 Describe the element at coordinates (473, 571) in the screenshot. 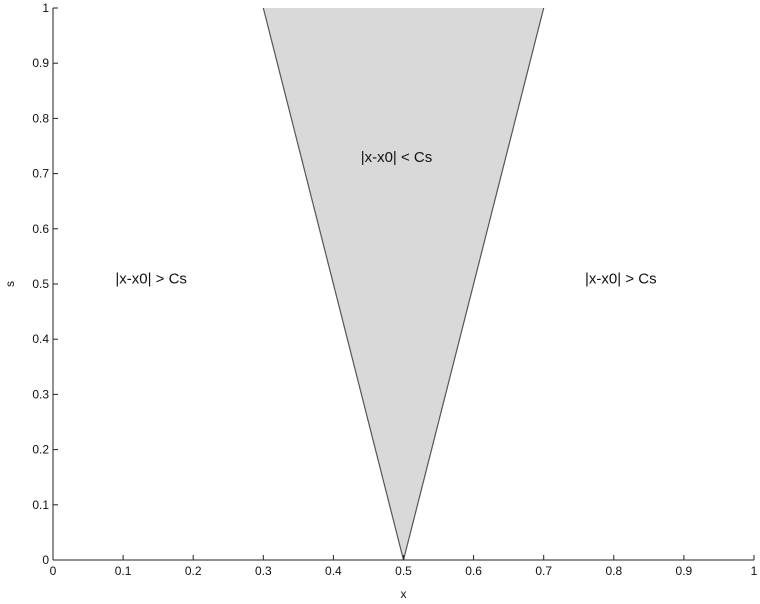

I see `x-tick-label: 0.6` at that location.